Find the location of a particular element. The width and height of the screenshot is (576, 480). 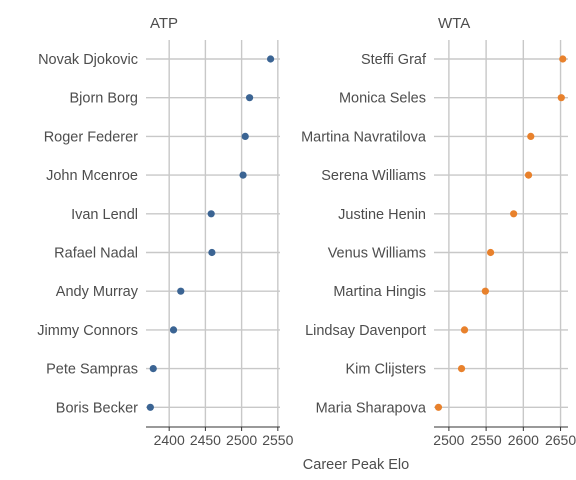

category-label: Steffi Graf is located at coordinates (394, 60).